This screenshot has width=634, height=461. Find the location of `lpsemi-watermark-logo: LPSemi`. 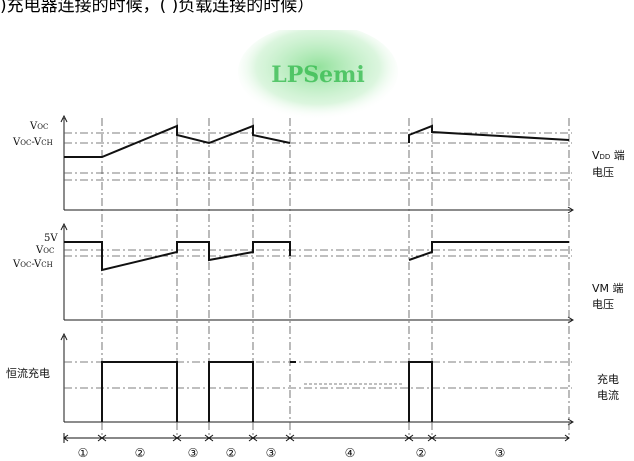

lpsemi-watermark-logo: LPSemi is located at coordinates (318, 75).